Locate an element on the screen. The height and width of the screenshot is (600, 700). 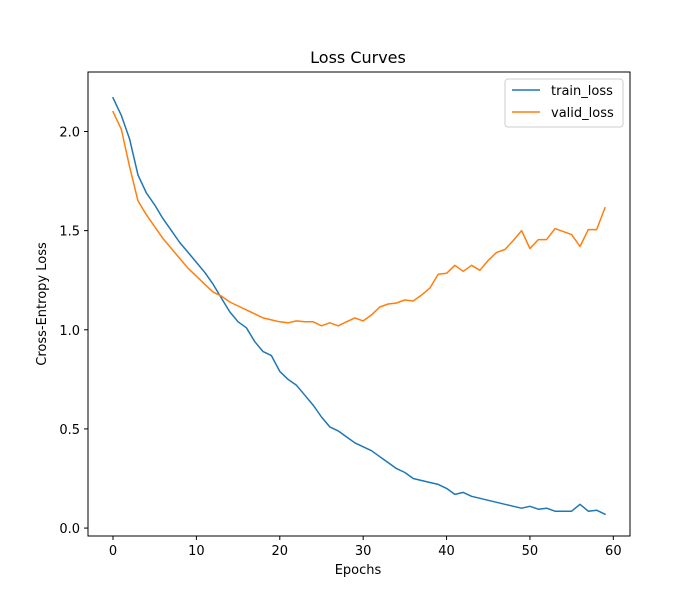
x-tick-label: 30 is located at coordinates (363, 551).